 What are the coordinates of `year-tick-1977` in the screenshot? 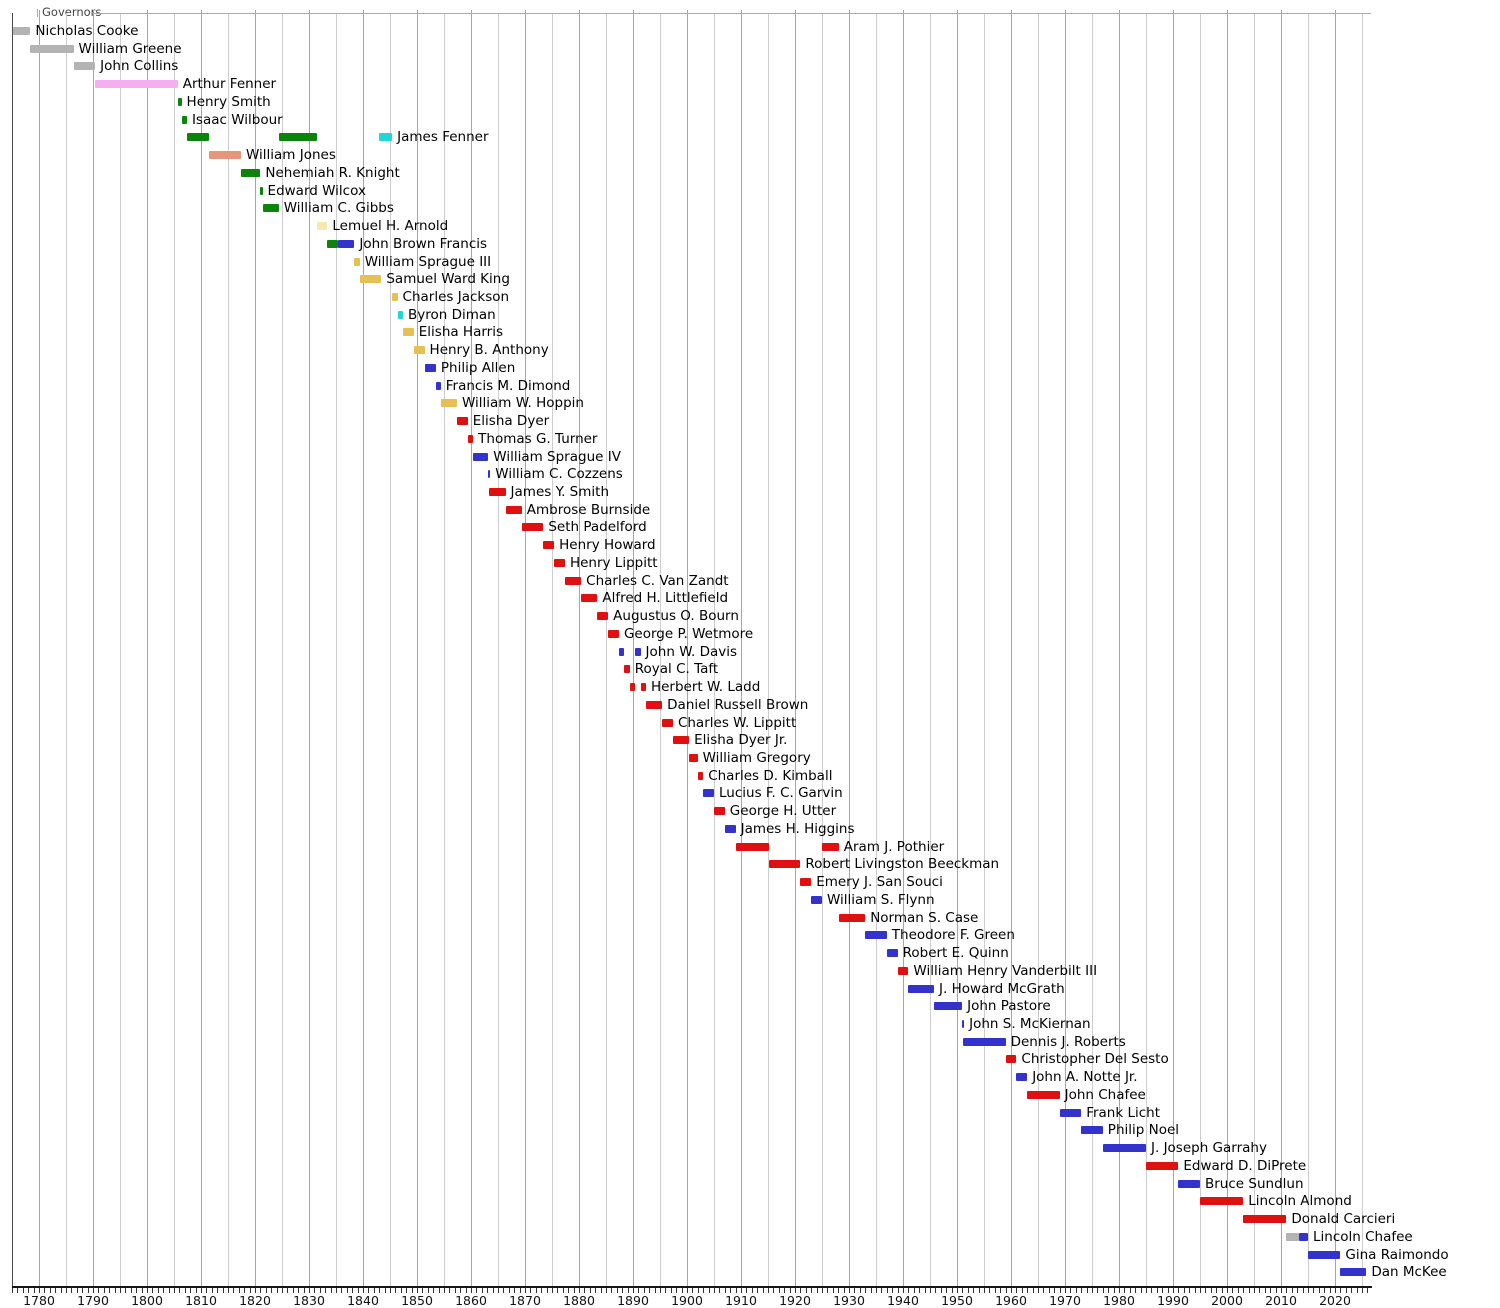 It's located at (1103, 1290).